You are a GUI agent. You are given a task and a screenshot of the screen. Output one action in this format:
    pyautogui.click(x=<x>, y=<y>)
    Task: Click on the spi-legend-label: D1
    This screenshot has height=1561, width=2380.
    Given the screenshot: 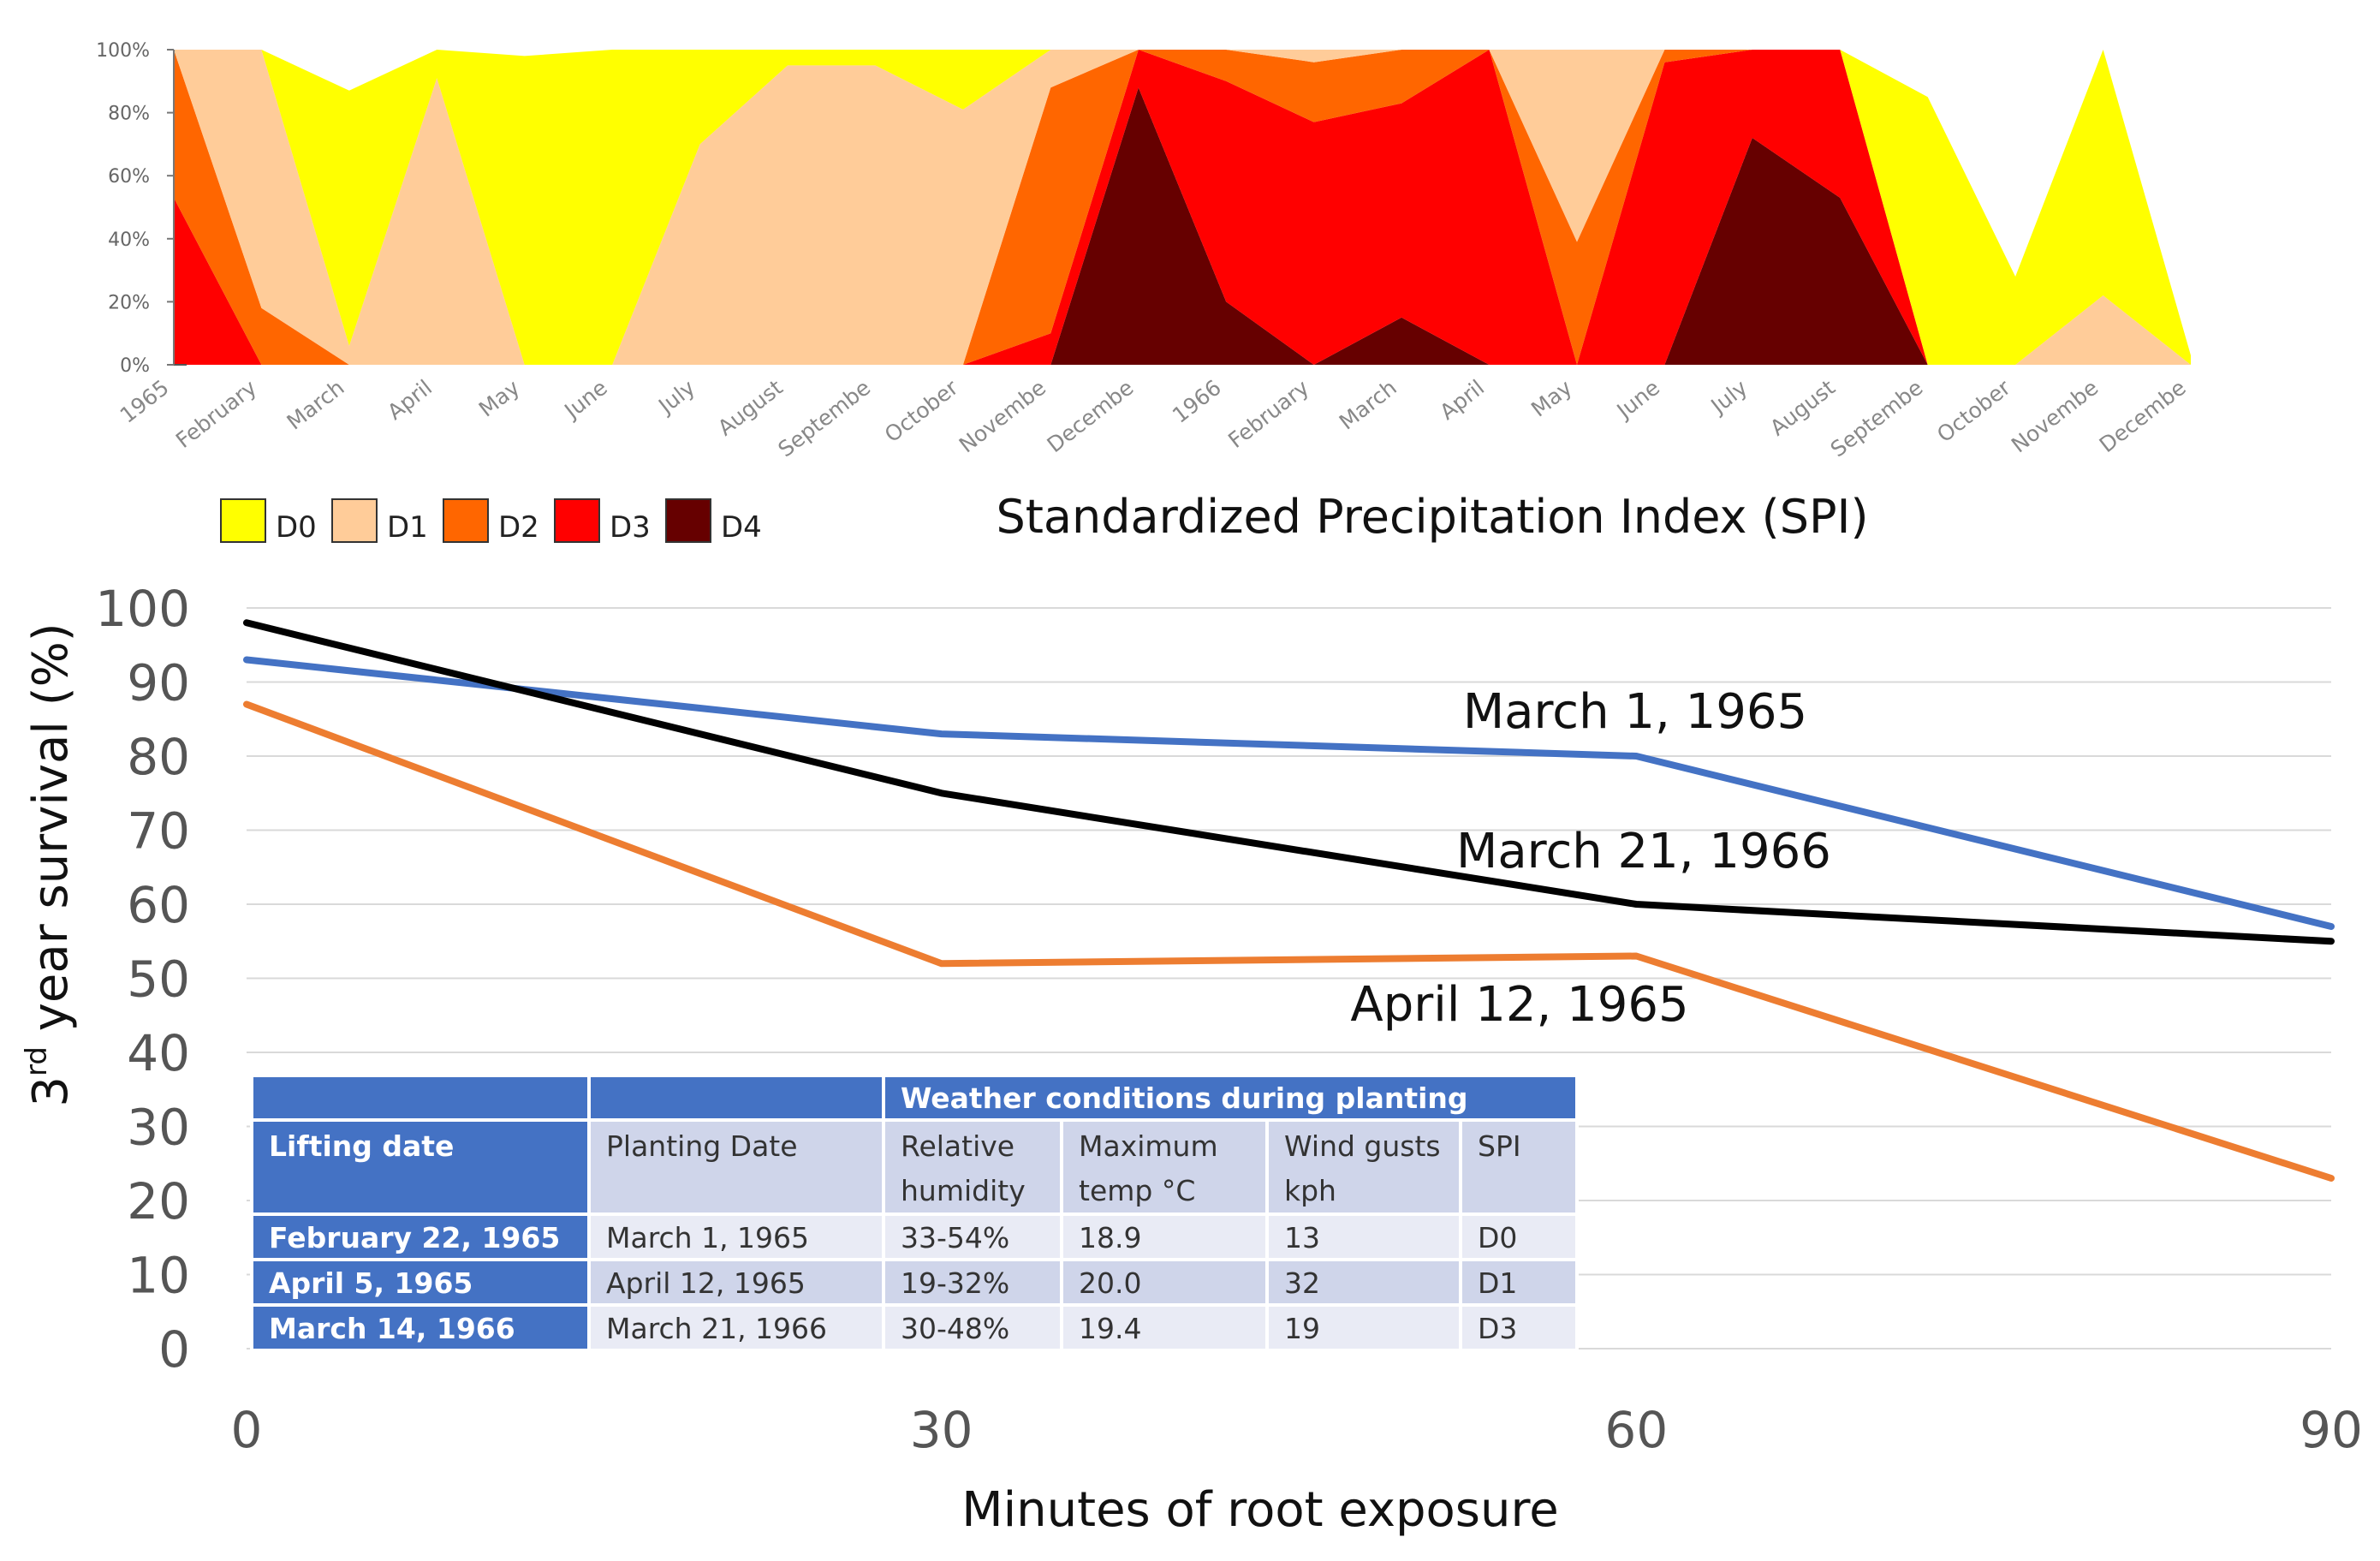 What is the action you would take?
    pyautogui.click(x=407, y=527)
    